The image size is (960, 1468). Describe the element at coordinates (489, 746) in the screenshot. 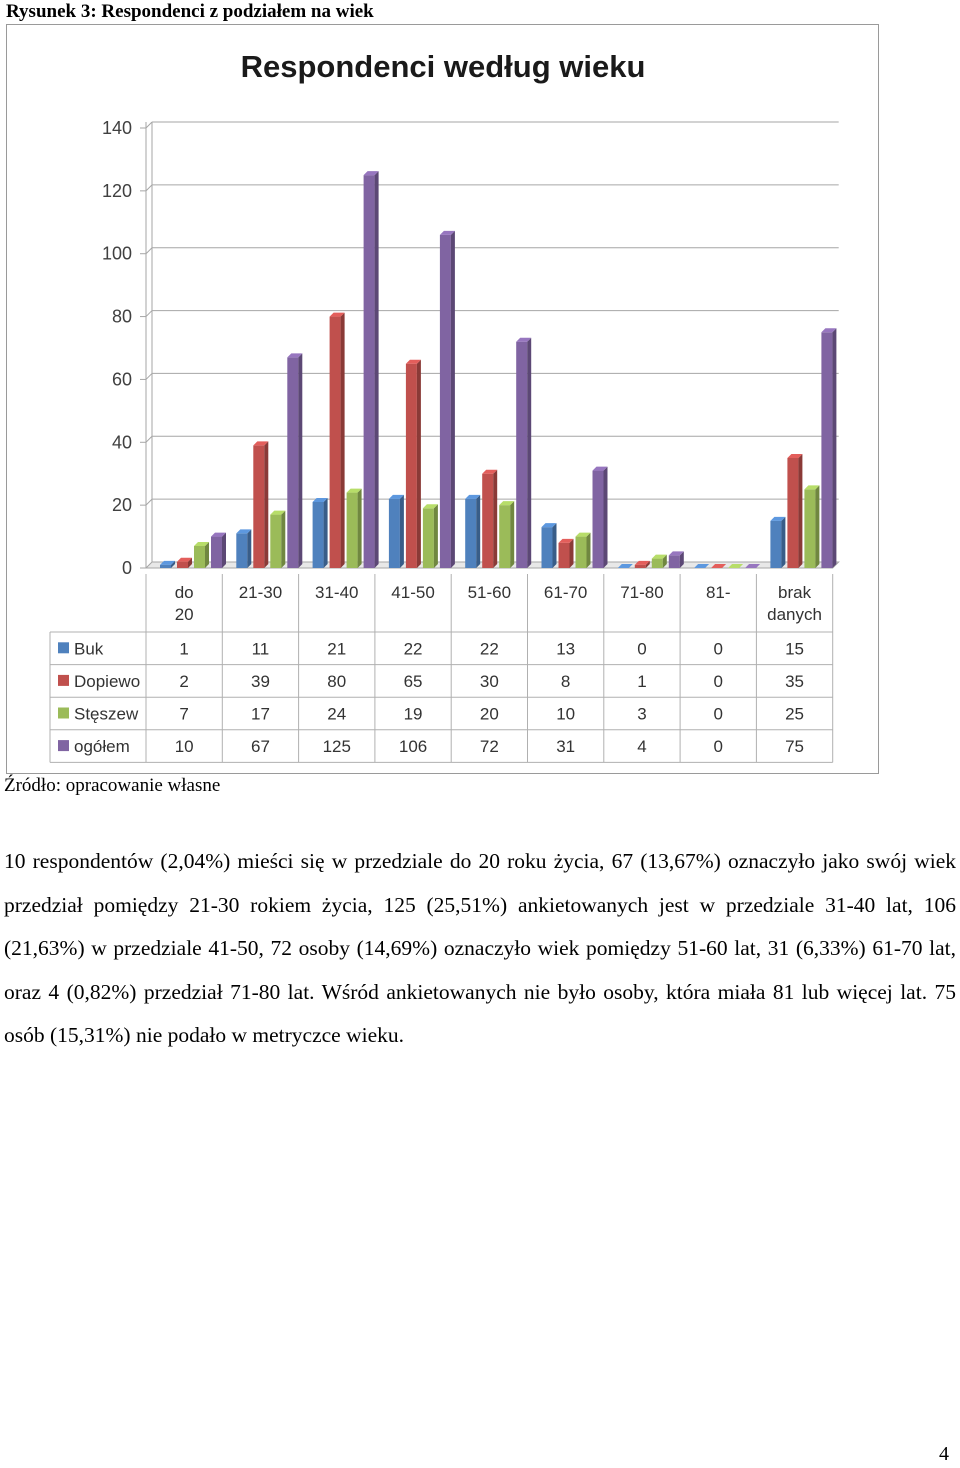

I see `table-cell: 72` at that location.